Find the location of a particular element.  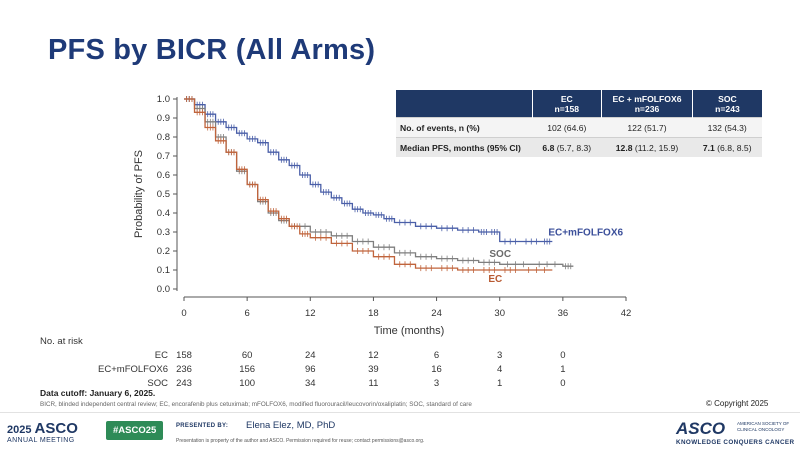

x-axis-label: Time (months) is located at coordinates (409, 331).